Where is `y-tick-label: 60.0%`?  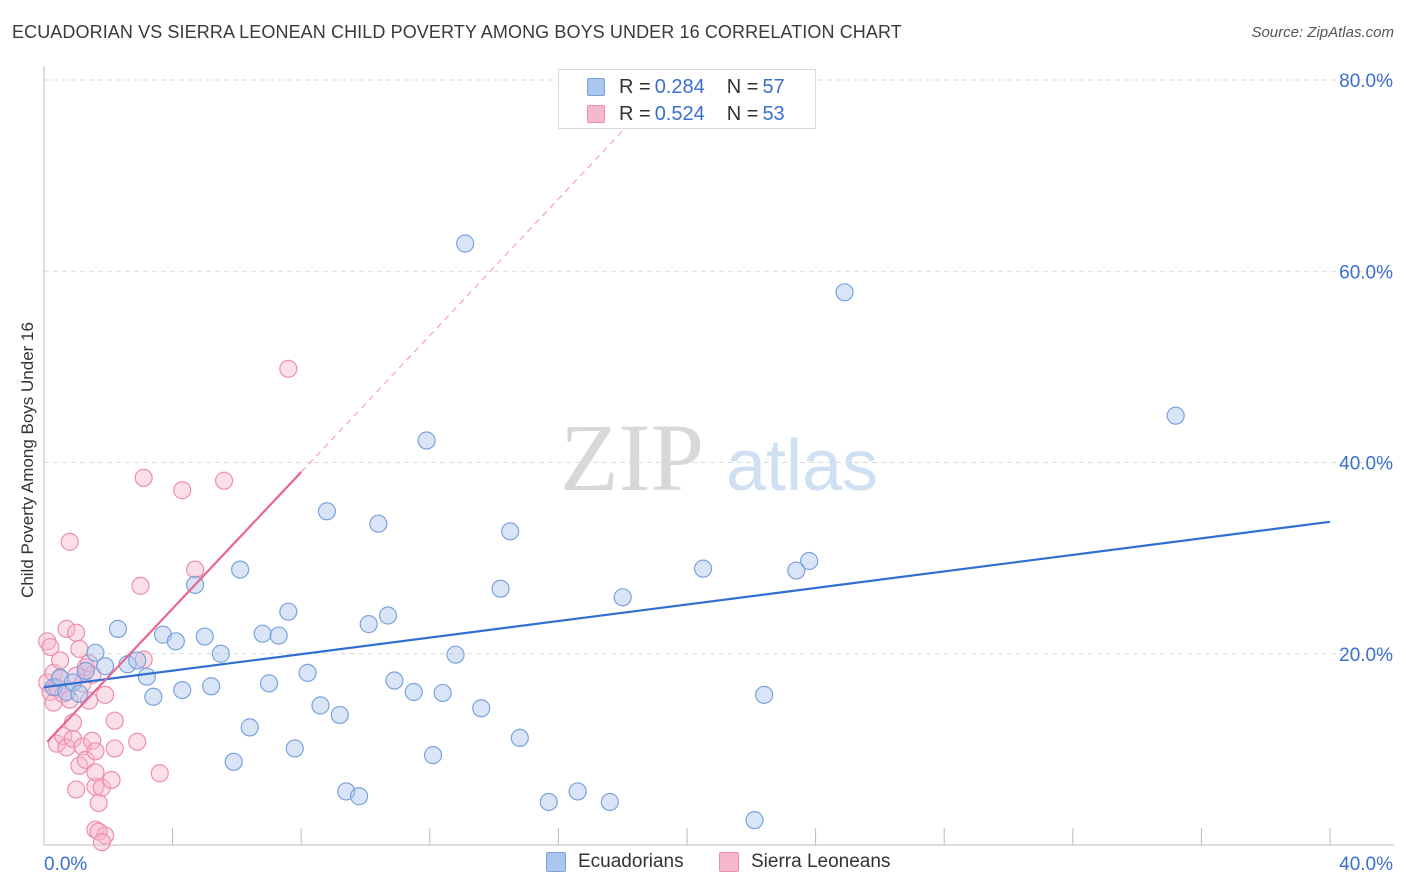 y-tick-label: 60.0% is located at coordinates (1366, 272).